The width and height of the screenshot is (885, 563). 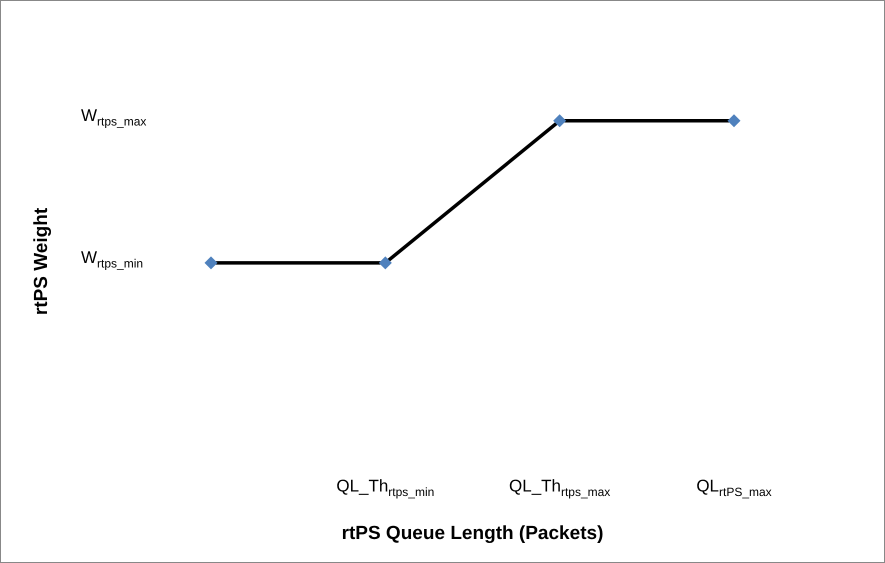 I want to click on y-axis-title: rtPS Weight, so click(x=41, y=261).